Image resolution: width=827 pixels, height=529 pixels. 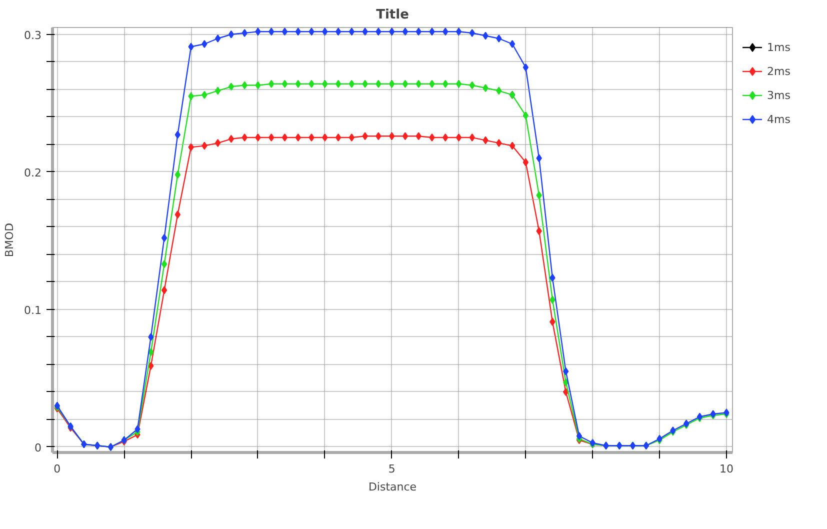 What do you see at coordinates (393, 15) in the screenshot?
I see `chart-title: Title` at bounding box center [393, 15].